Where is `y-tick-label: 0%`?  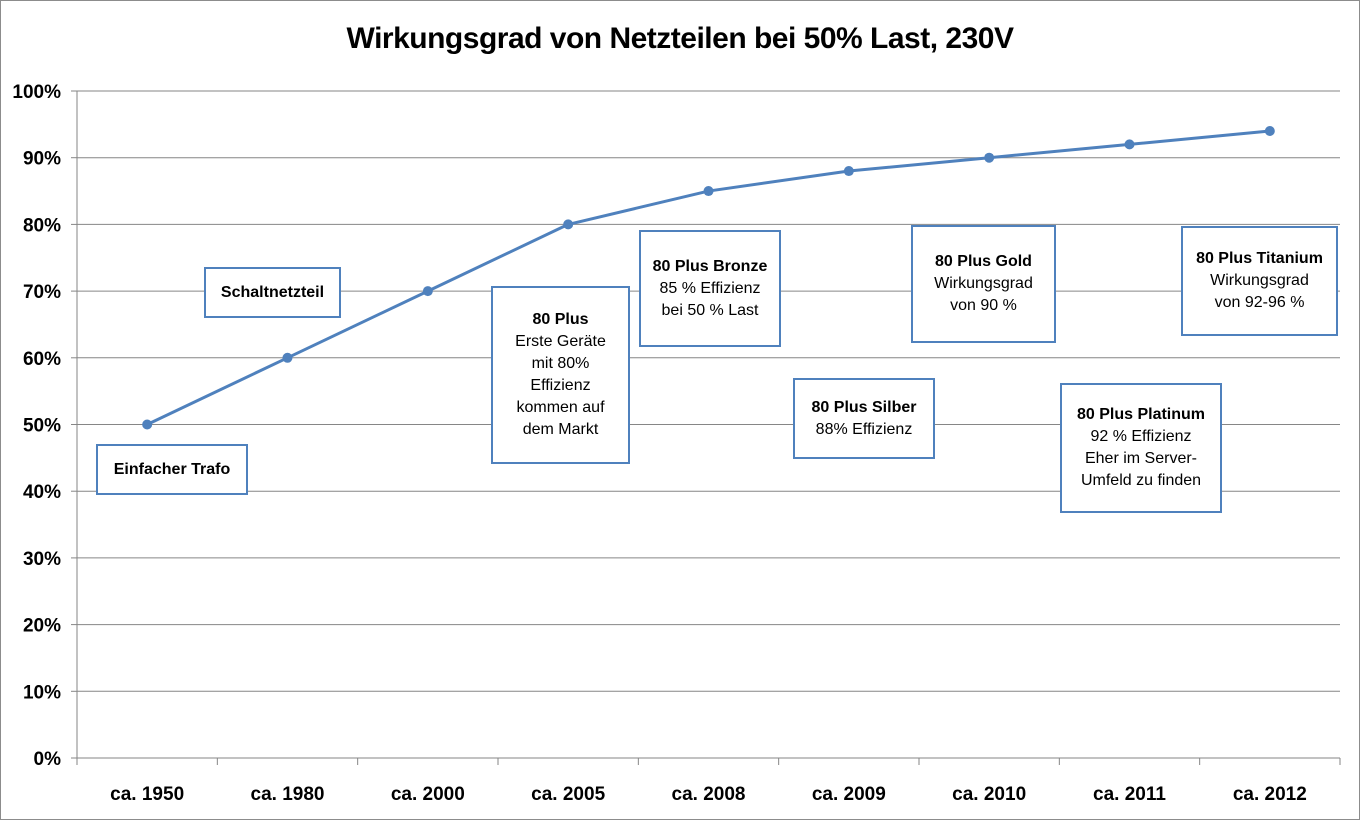
y-tick-label: 0% is located at coordinates (48, 759).